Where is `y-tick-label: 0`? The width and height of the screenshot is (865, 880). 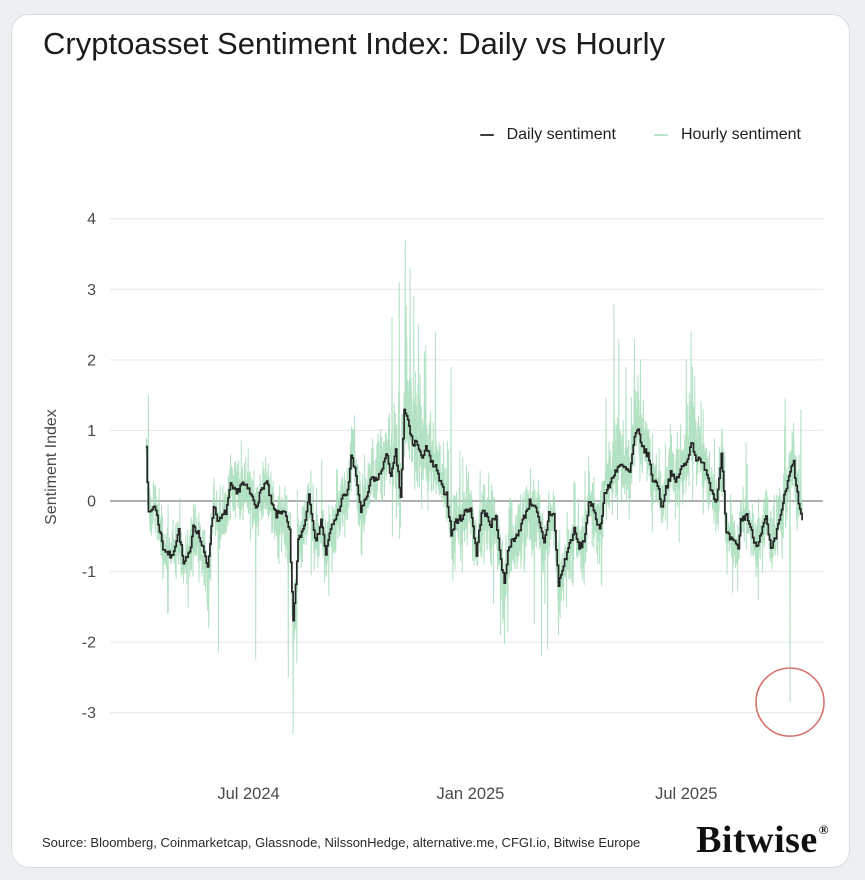
y-tick-label: 0 is located at coordinates (91, 502).